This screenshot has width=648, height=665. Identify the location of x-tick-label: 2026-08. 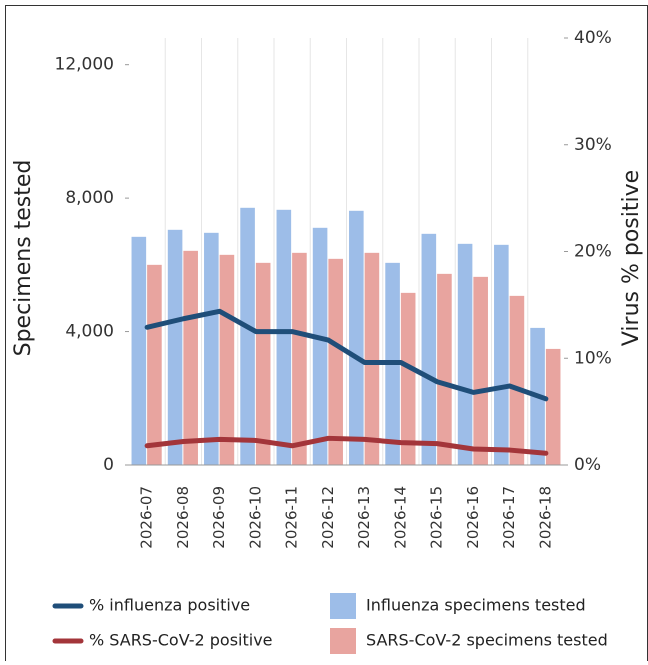
(183, 517).